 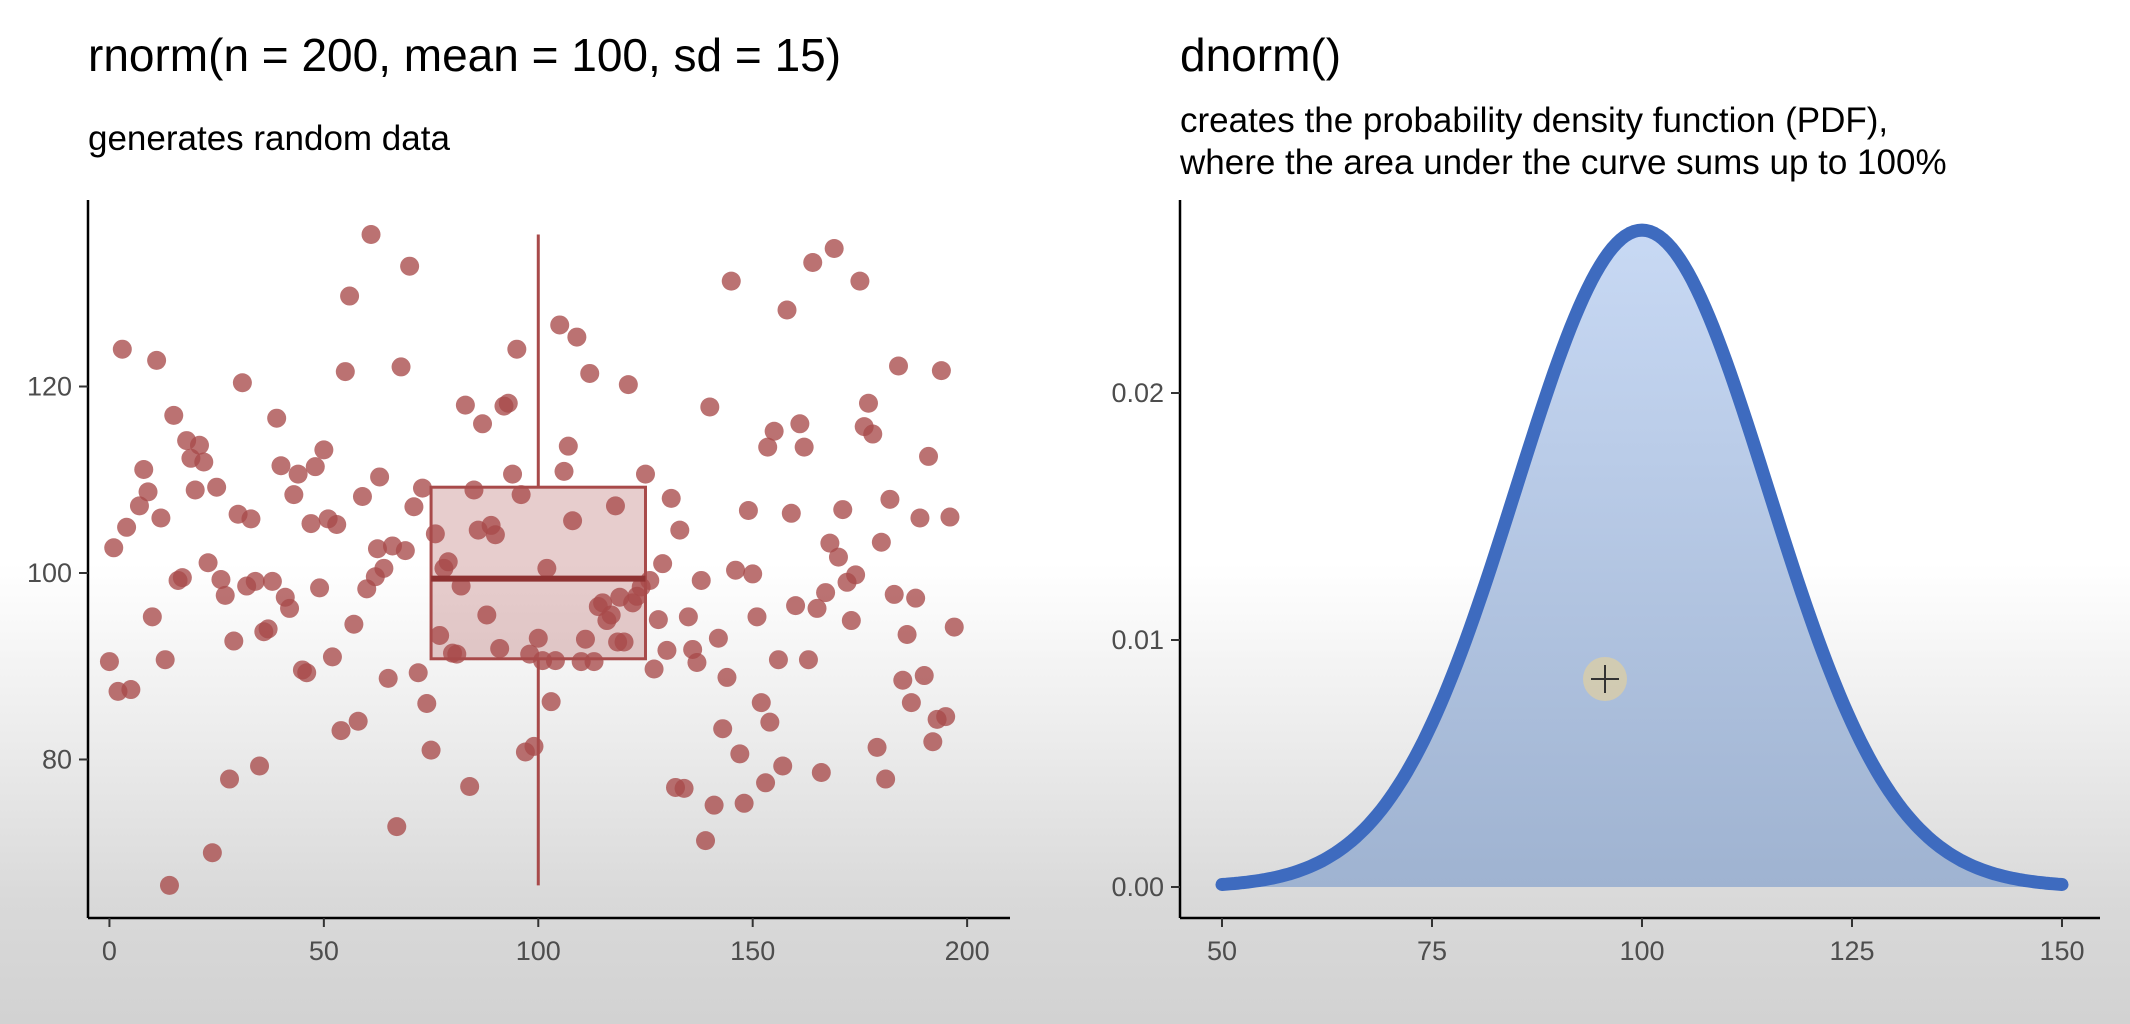 What do you see at coordinates (1137, 640) in the screenshot?
I see `right-y-tick-label: 0.01` at bounding box center [1137, 640].